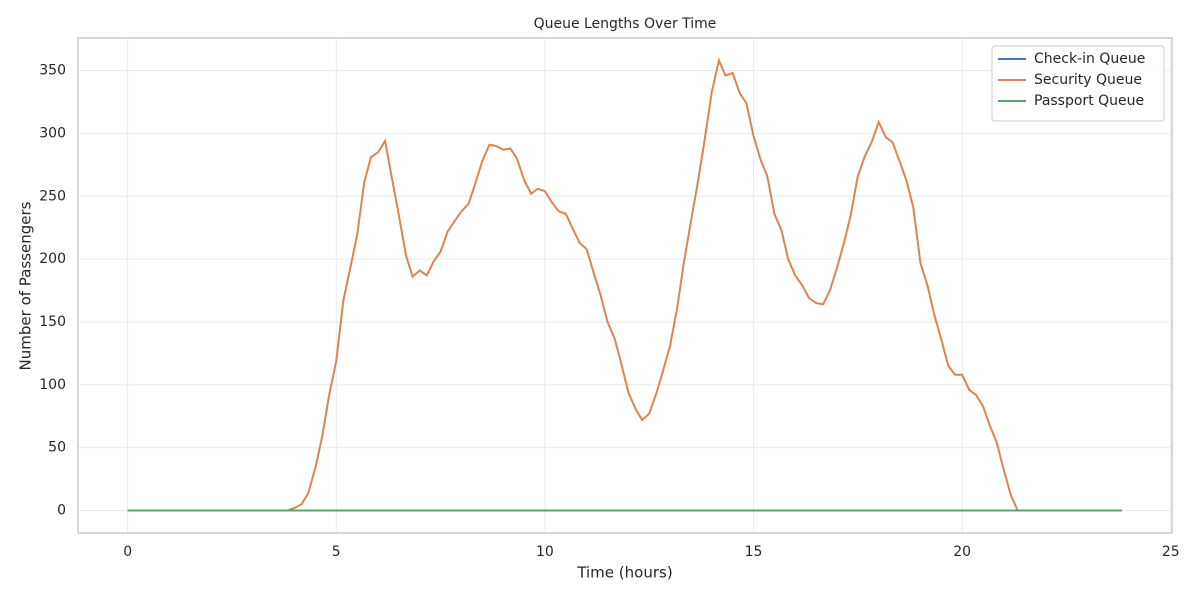  Describe the element at coordinates (52, 133) in the screenshot. I see `y-tick-label: 300` at that location.